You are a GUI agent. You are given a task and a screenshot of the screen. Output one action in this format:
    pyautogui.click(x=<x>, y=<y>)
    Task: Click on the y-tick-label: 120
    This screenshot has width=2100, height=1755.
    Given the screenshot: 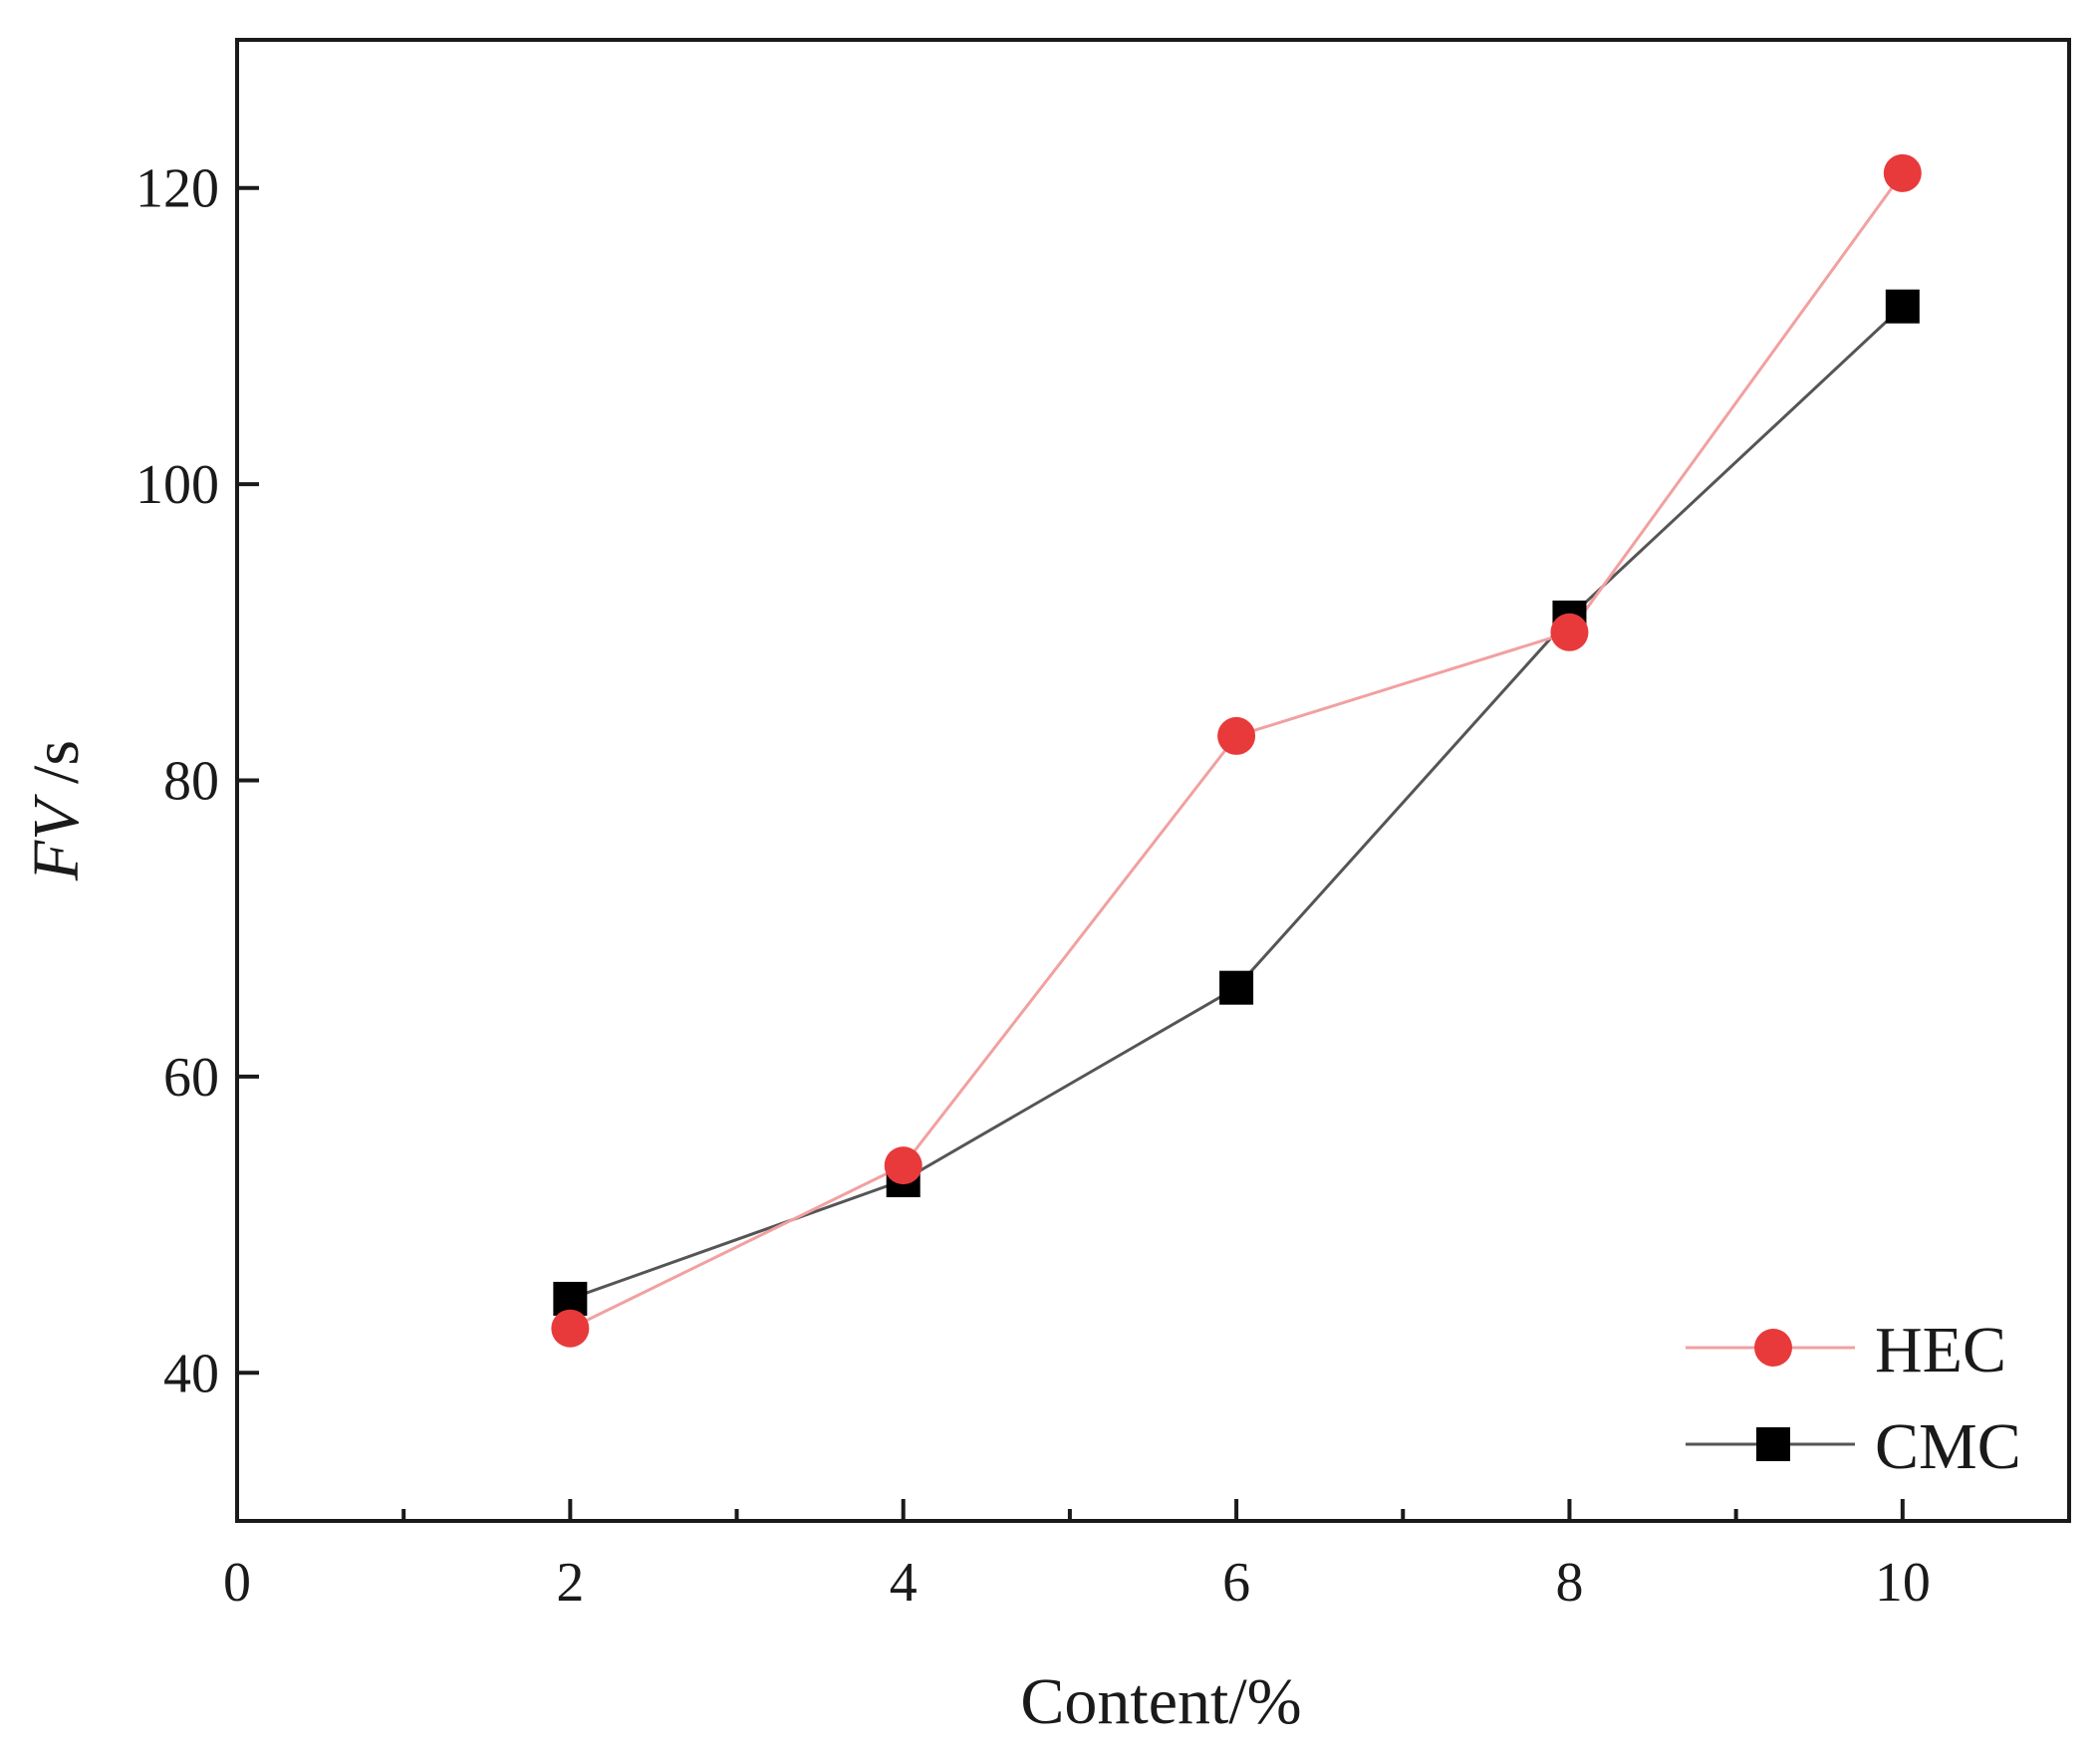 What is the action you would take?
    pyautogui.click(x=177, y=189)
    